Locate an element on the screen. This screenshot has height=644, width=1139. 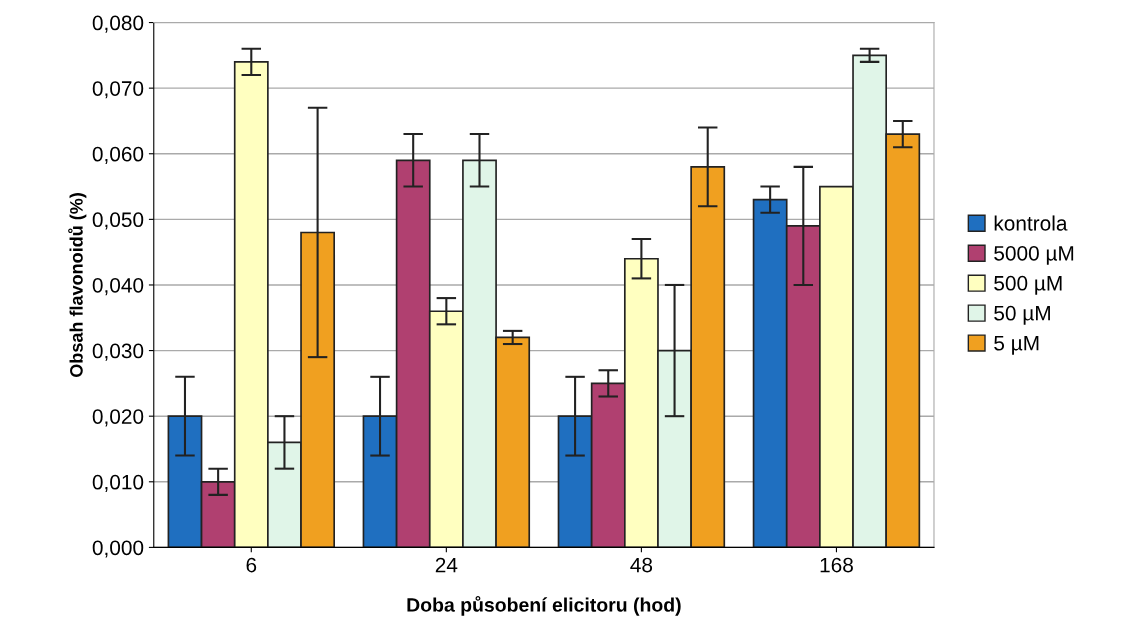
y-tick-label: 0,020 is located at coordinates (118, 418).